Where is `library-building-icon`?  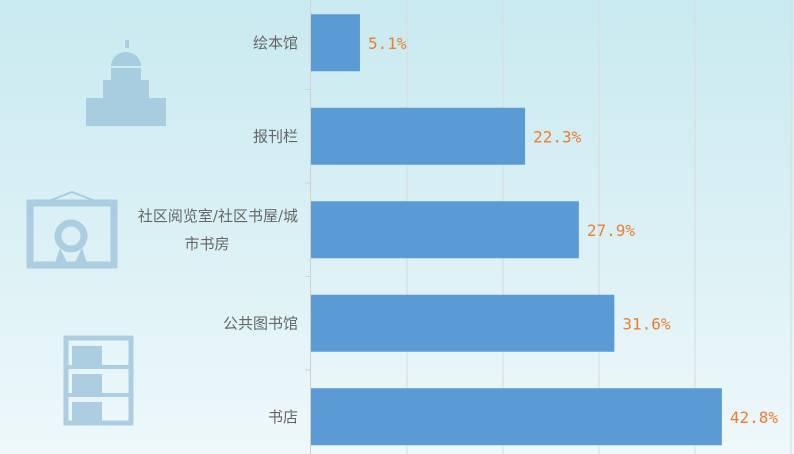
library-building-icon is located at coordinates (126, 83).